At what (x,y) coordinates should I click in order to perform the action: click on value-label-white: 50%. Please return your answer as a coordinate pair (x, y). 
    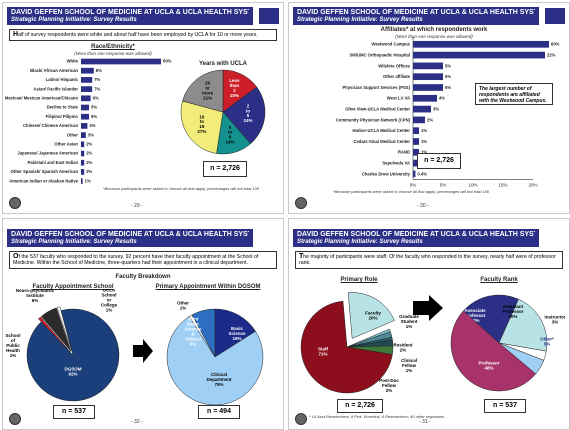
    Looking at the image, I should click on (167, 61).